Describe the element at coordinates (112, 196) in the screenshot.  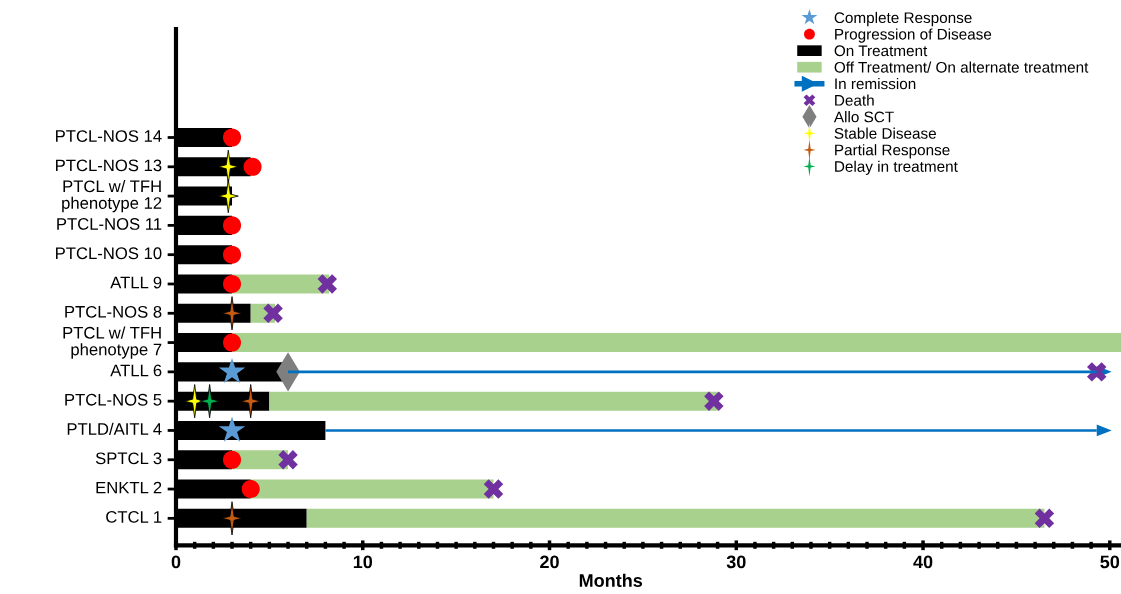
I see `y-tick-label: PTCL w/ TFH phenotype 12` at that location.